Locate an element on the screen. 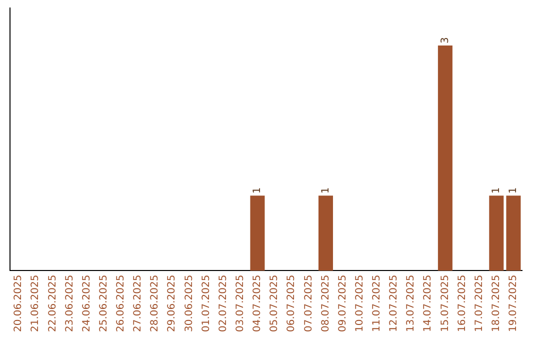  x-tick-label: 08.07.2025 is located at coordinates (326, 303).